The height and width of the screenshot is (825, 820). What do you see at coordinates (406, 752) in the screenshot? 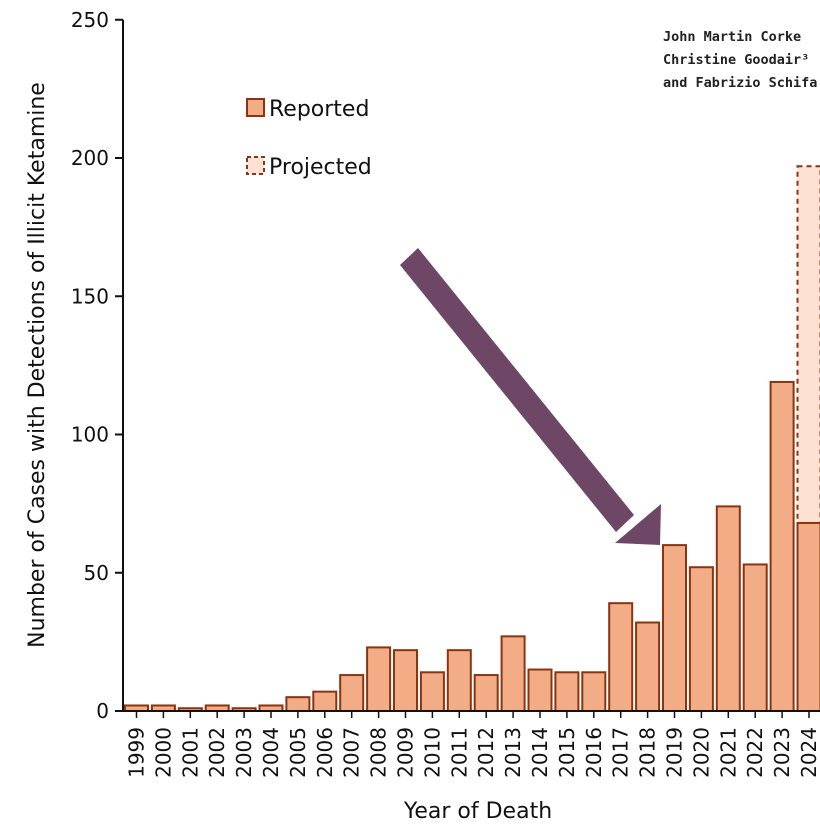
I see `x-tick-label-2009: 2009` at bounding box center [406, 752].